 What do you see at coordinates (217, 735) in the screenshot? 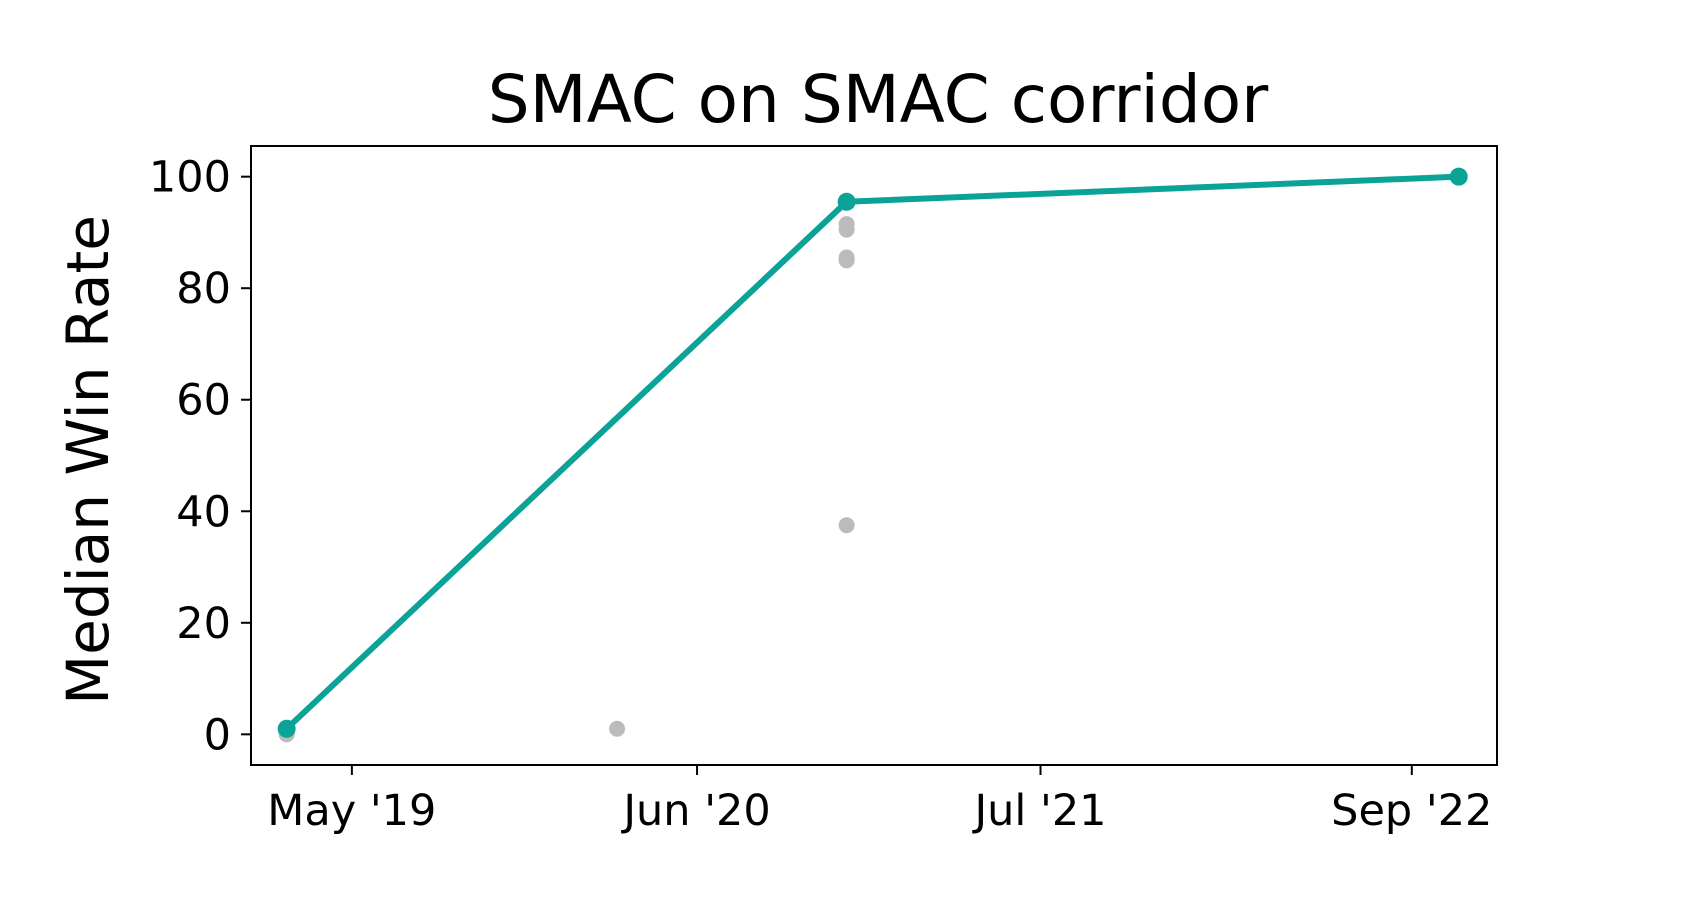
I see `y-tick-label: 0` at bounding box center [217, 735].